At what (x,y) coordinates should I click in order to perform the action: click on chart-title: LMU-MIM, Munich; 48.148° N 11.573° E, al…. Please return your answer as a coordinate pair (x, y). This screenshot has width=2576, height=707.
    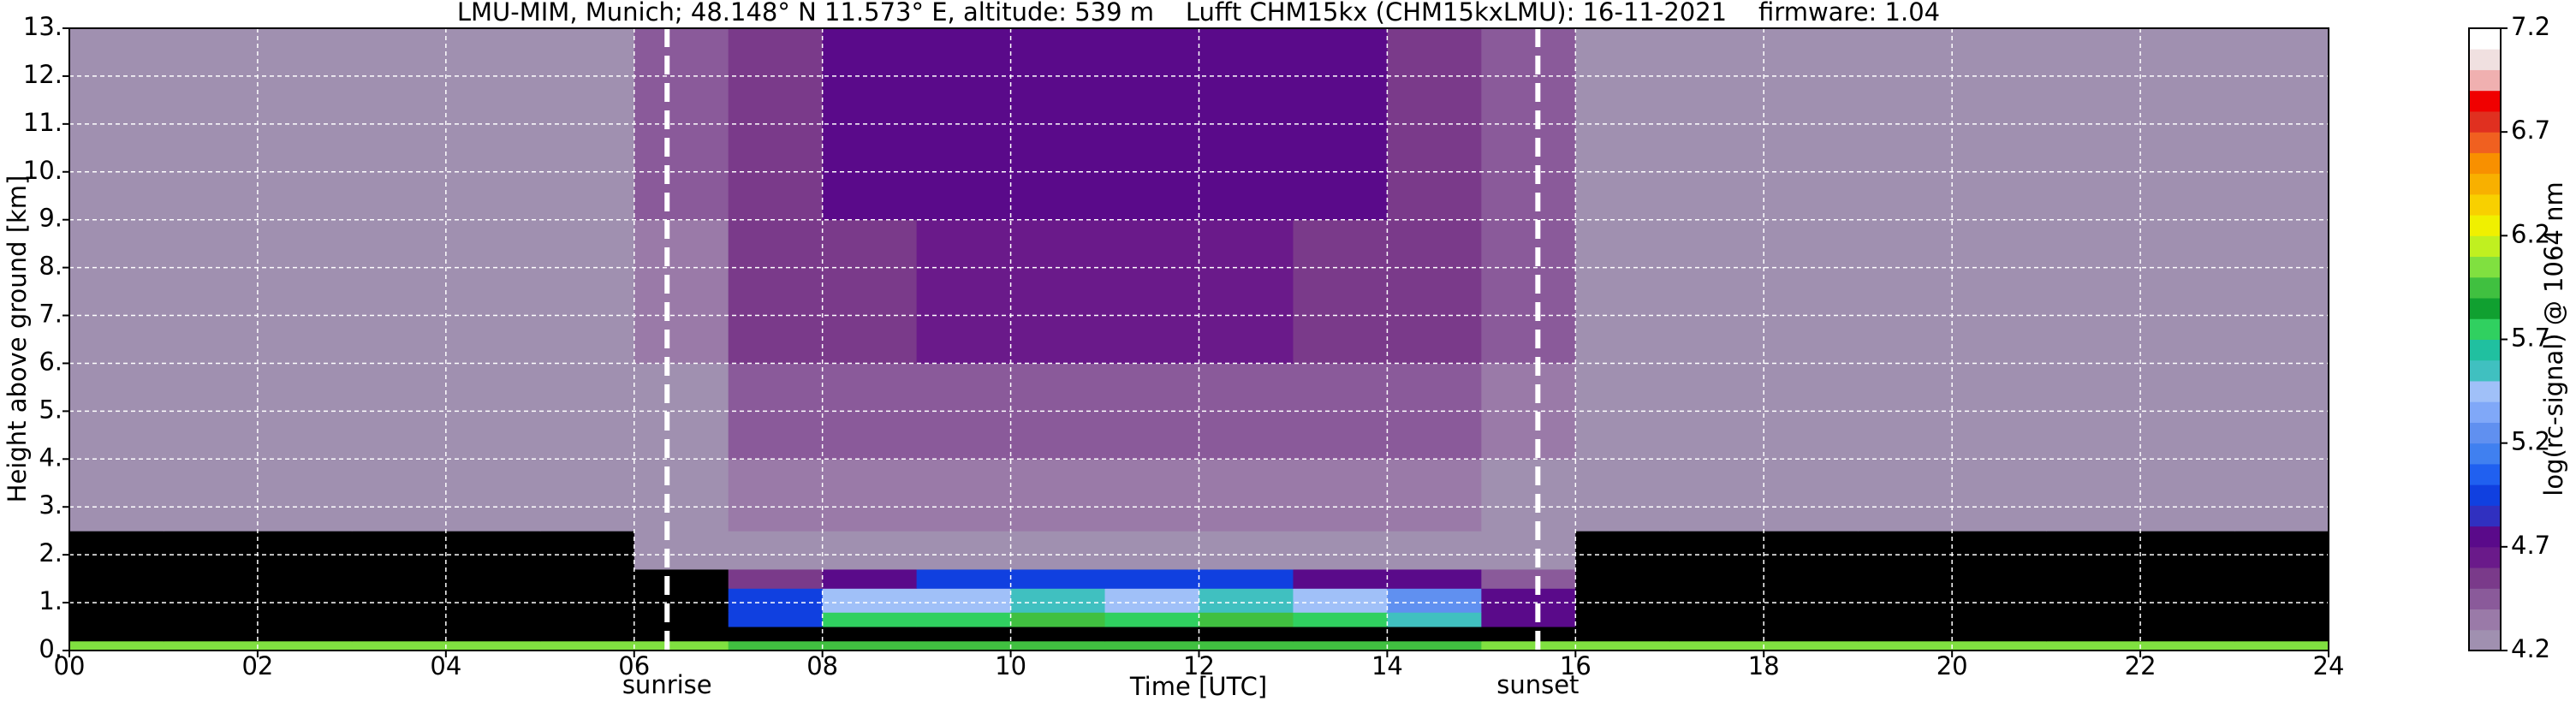
    Looking at the image, I should click on (1198, 13).